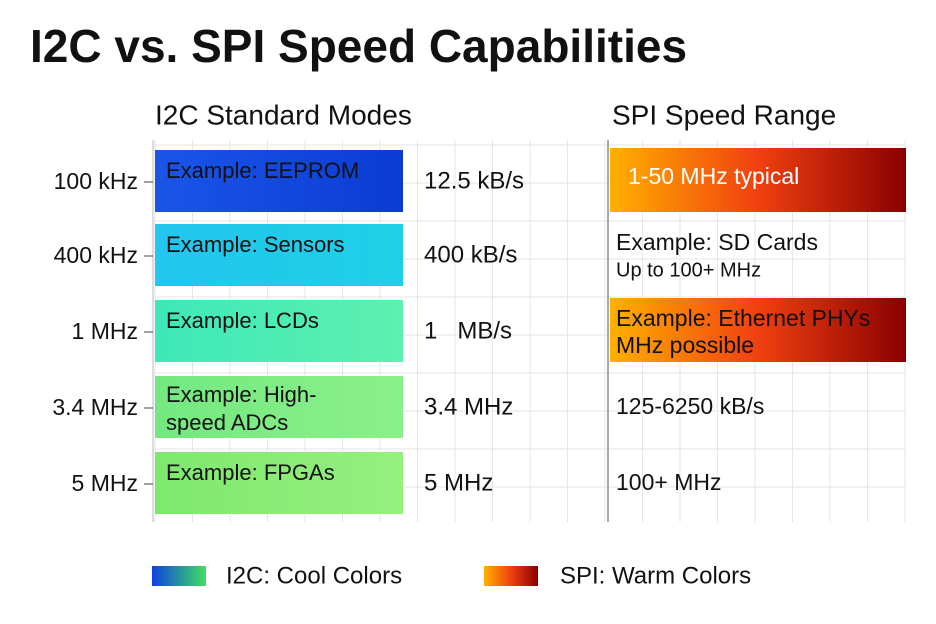 The height and width of the screenshot is (624, 936). I want to click on spi-text: Example: SD Cards, so click(717, 242).